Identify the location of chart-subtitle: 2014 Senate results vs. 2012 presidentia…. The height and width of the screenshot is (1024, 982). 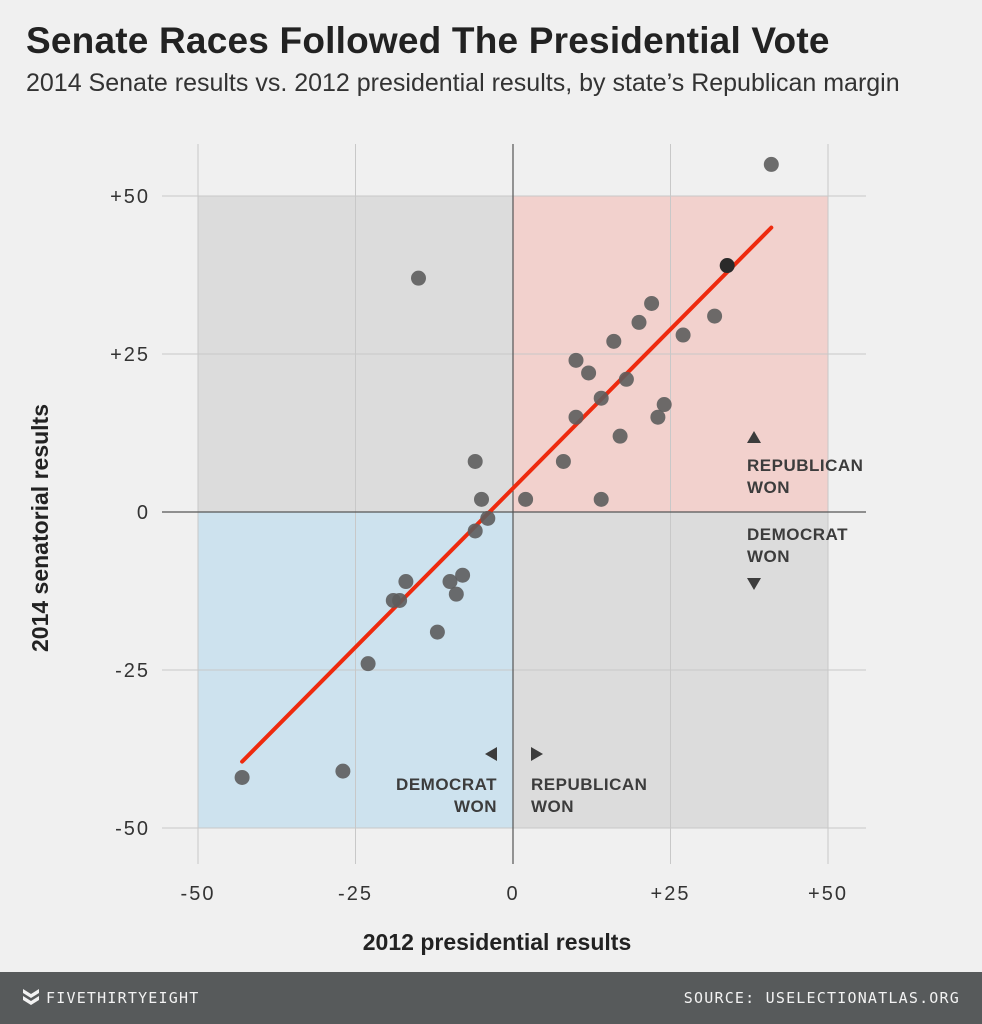
(463, 83).